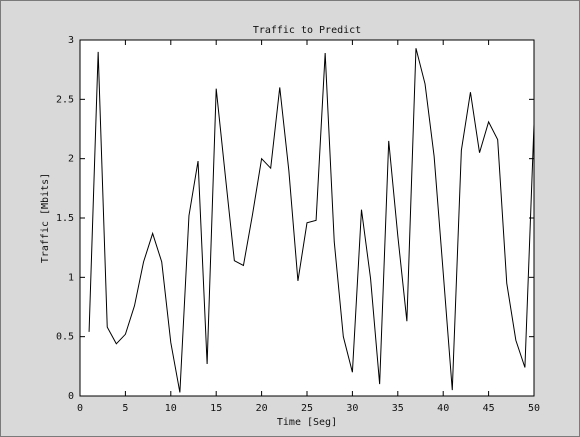 The image size is (580, 437). I want to click on x-tick-label: 50, so click(534, 408).